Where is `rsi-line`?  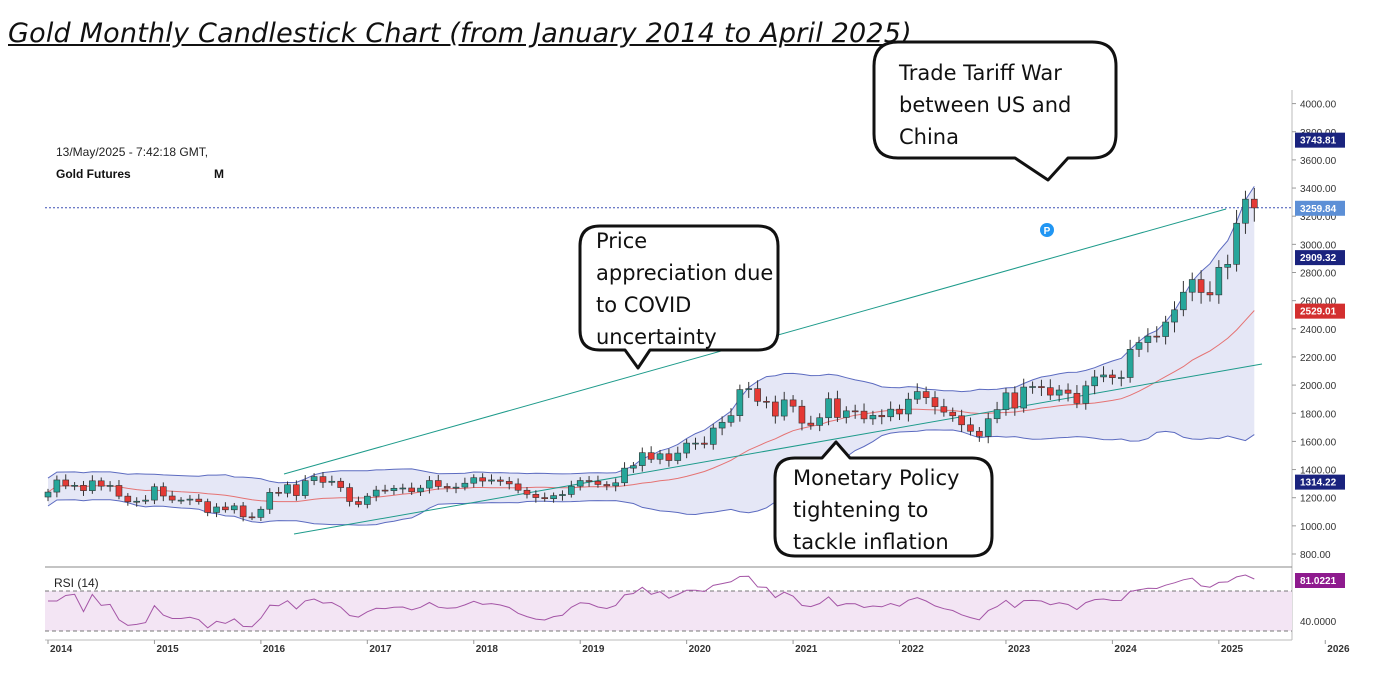 rsi-line is located at coordinates (651, 601).